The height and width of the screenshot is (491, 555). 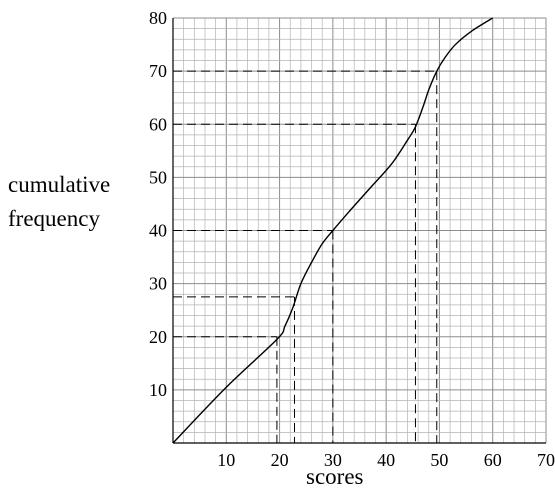 What do you see at coordinates (158, 124) in the screenshot?
I see `y-tick-label: 60` at bounding box center [158, 124].